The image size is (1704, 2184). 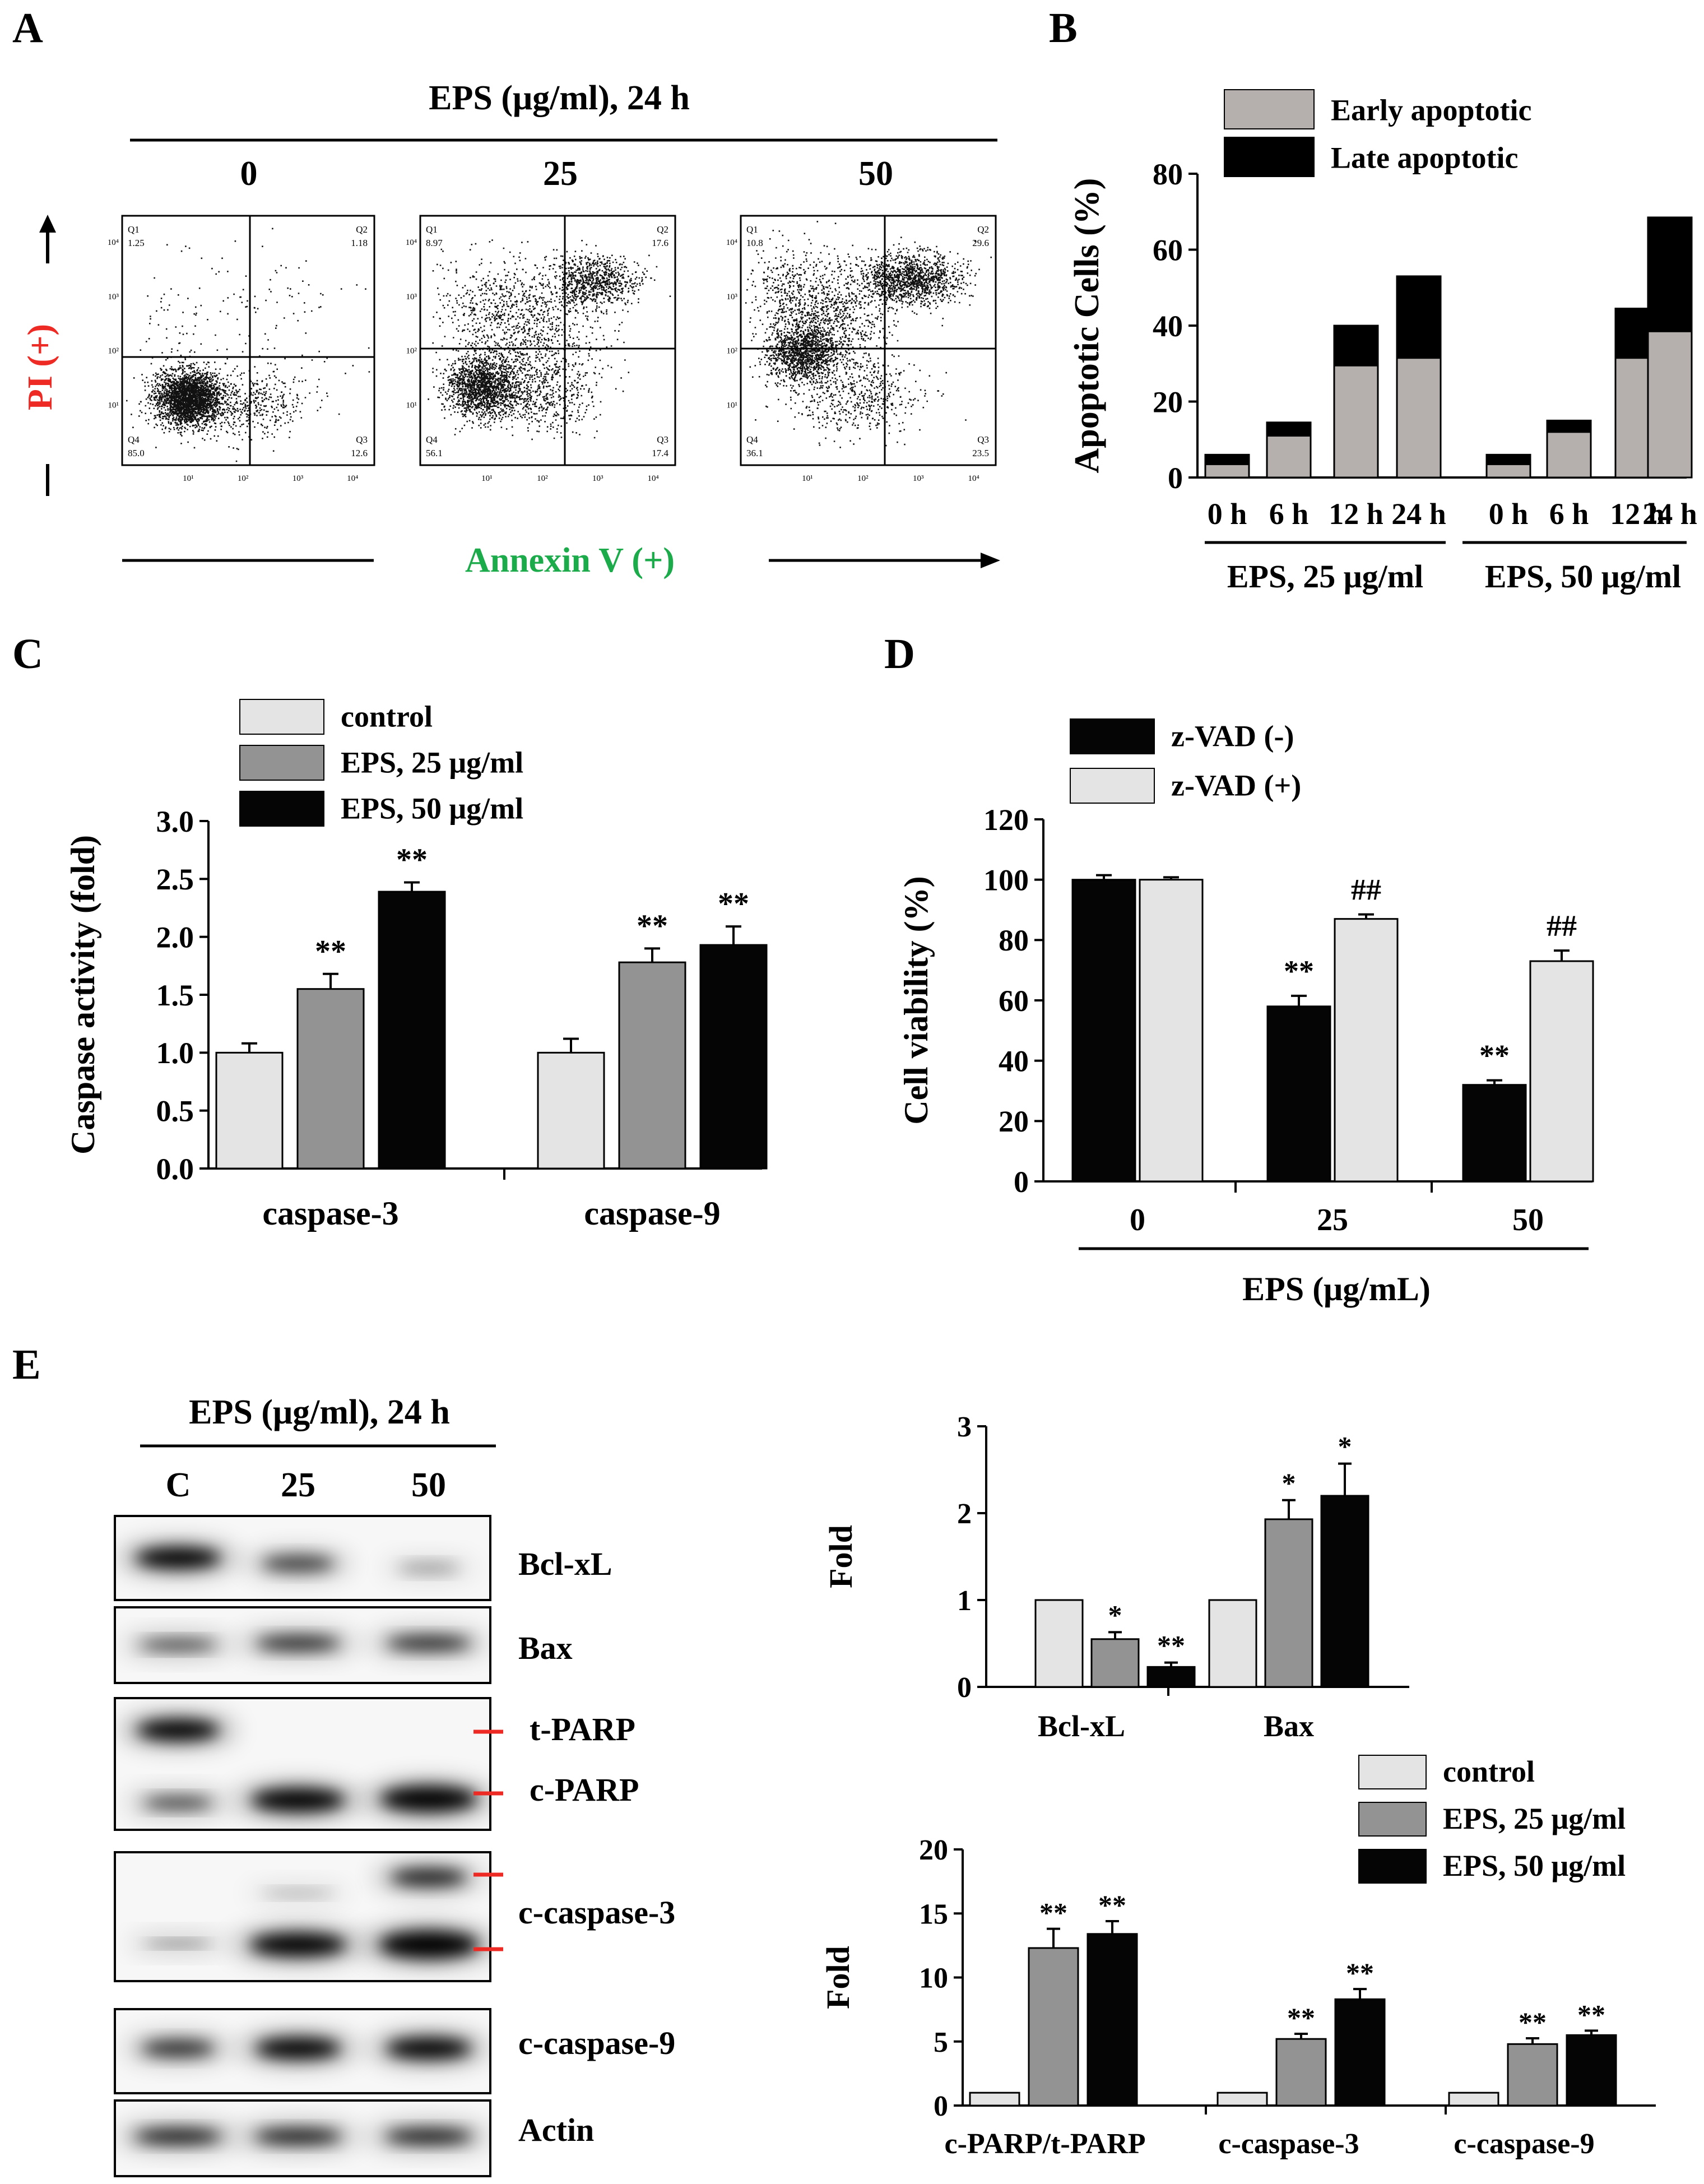 I want to click on flow-x-label: Annexin V (+), so click(x=570, y=560).